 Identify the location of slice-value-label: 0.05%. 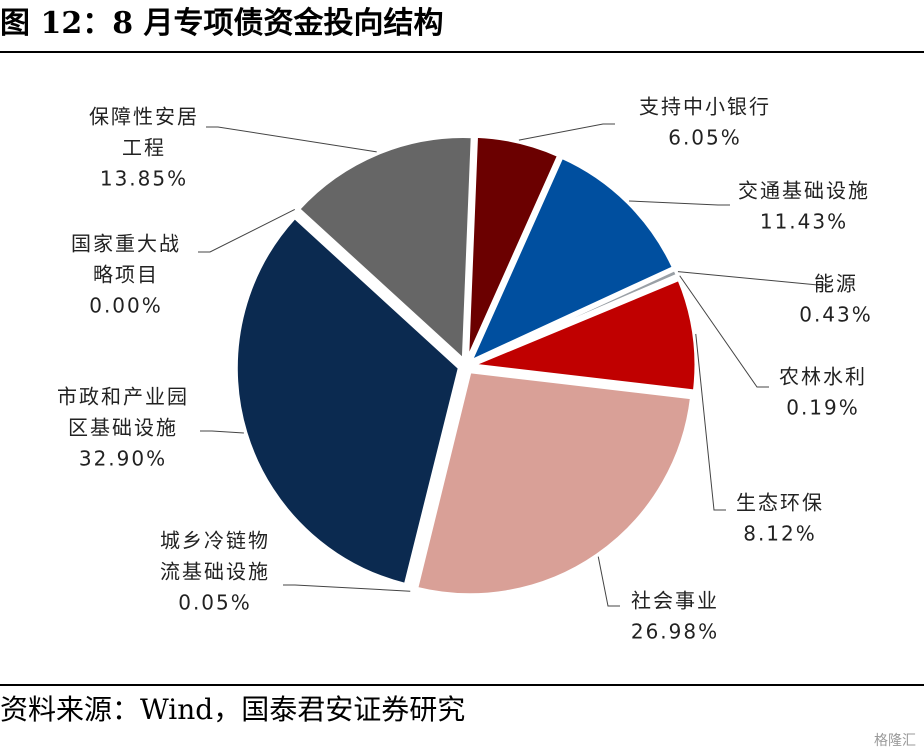
(215, 603).